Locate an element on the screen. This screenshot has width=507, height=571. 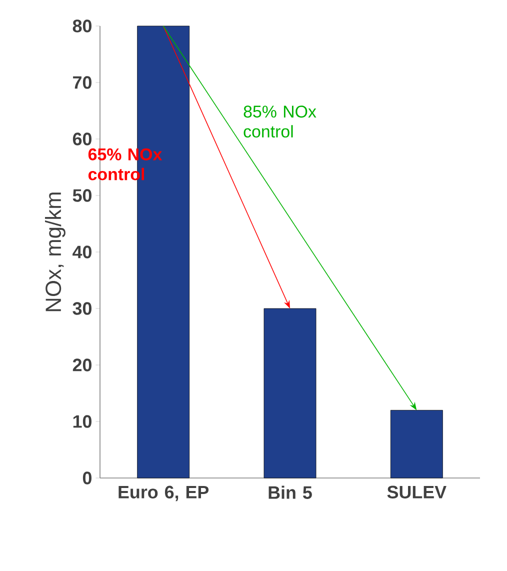
y-tick-label: 10 is located at coordinates (82, 421).